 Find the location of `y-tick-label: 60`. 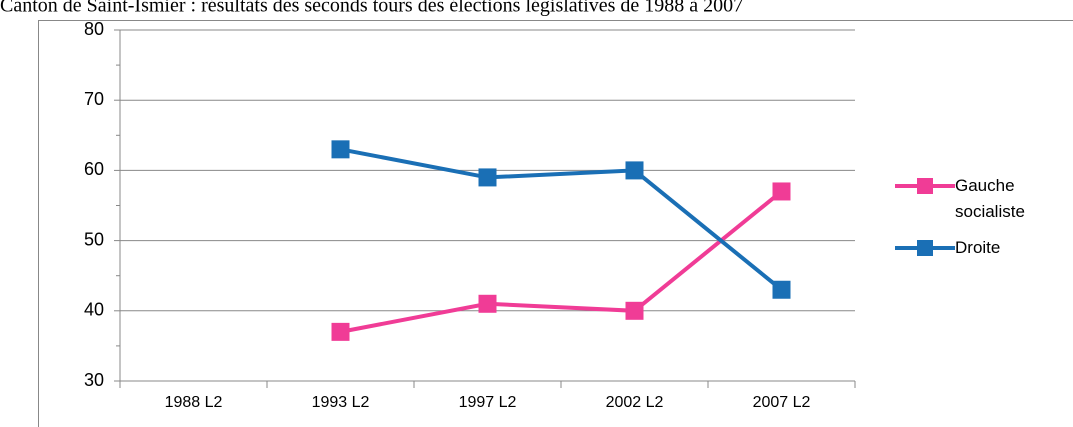

y-tick-label: 60 is located at coordinates (94, 169).